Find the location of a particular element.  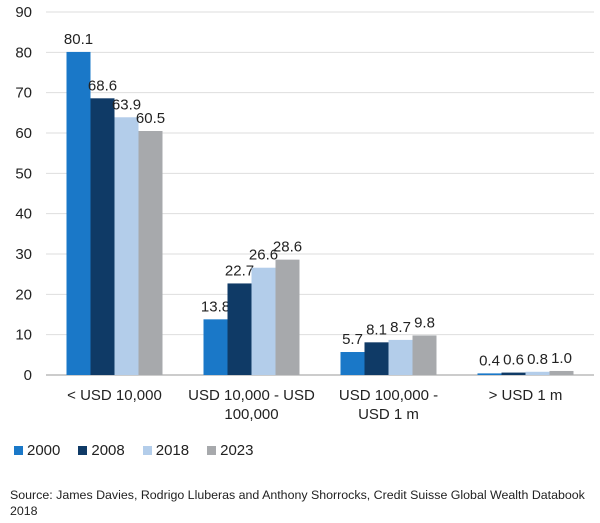

x-tick-label: > USD 1 m is located at coordinates (526, 395).